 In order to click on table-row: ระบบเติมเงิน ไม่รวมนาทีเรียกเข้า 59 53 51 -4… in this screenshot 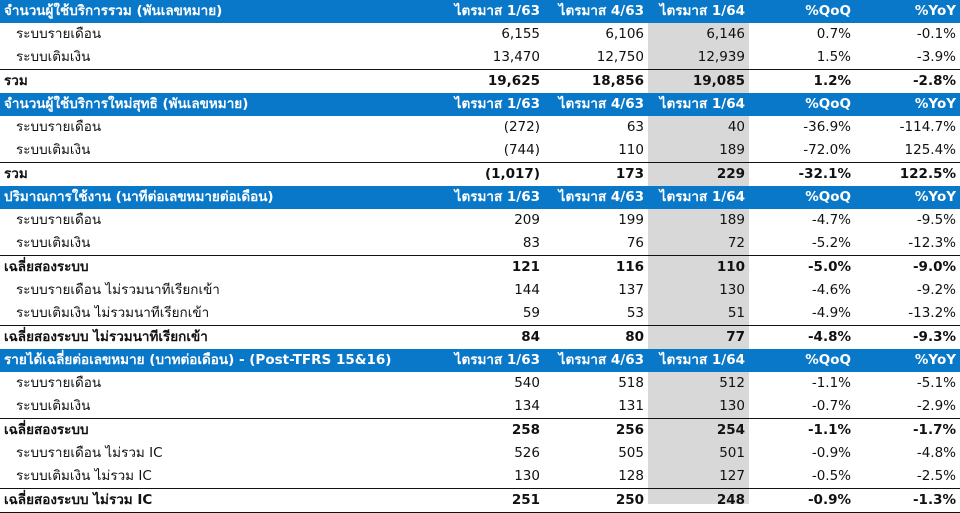, I will do `click(480, 313)`.